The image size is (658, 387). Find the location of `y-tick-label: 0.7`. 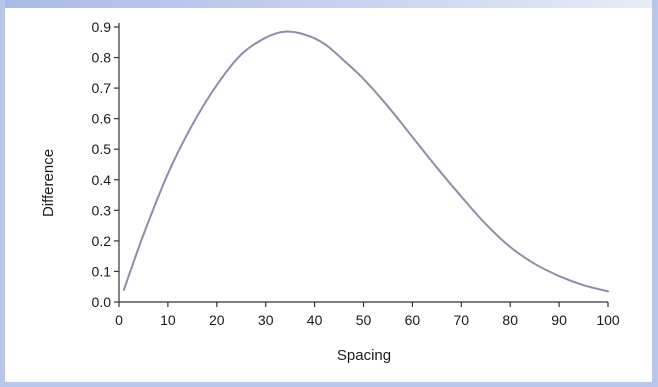

y-tick-label: 0.7 is located at coordinates (102, 88).